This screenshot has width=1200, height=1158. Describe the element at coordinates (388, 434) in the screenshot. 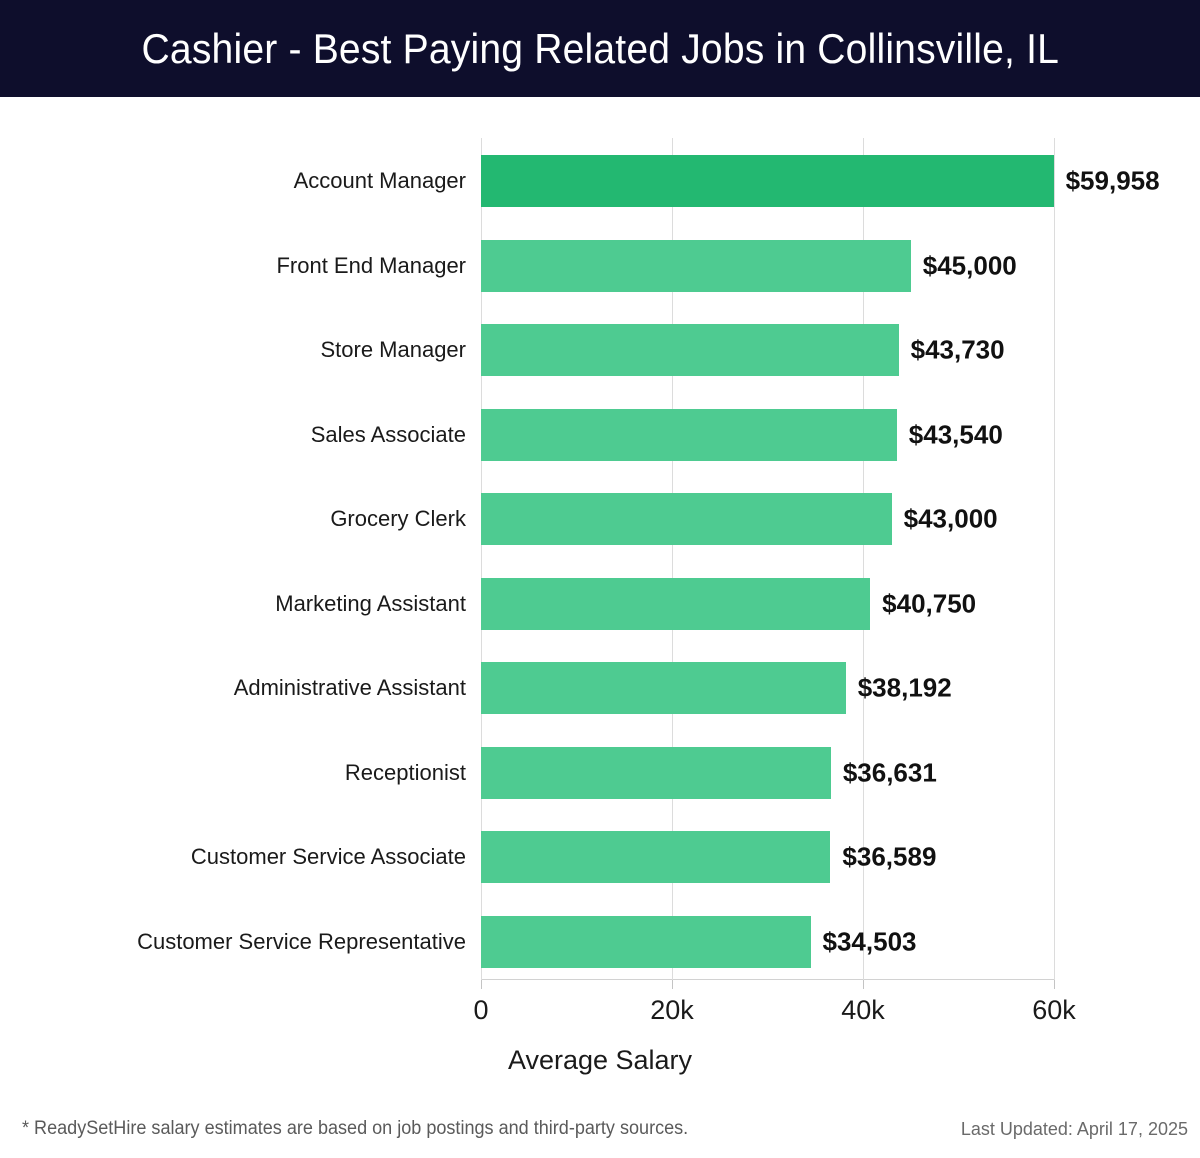

I see `category-label: Sales Associate` at that location.